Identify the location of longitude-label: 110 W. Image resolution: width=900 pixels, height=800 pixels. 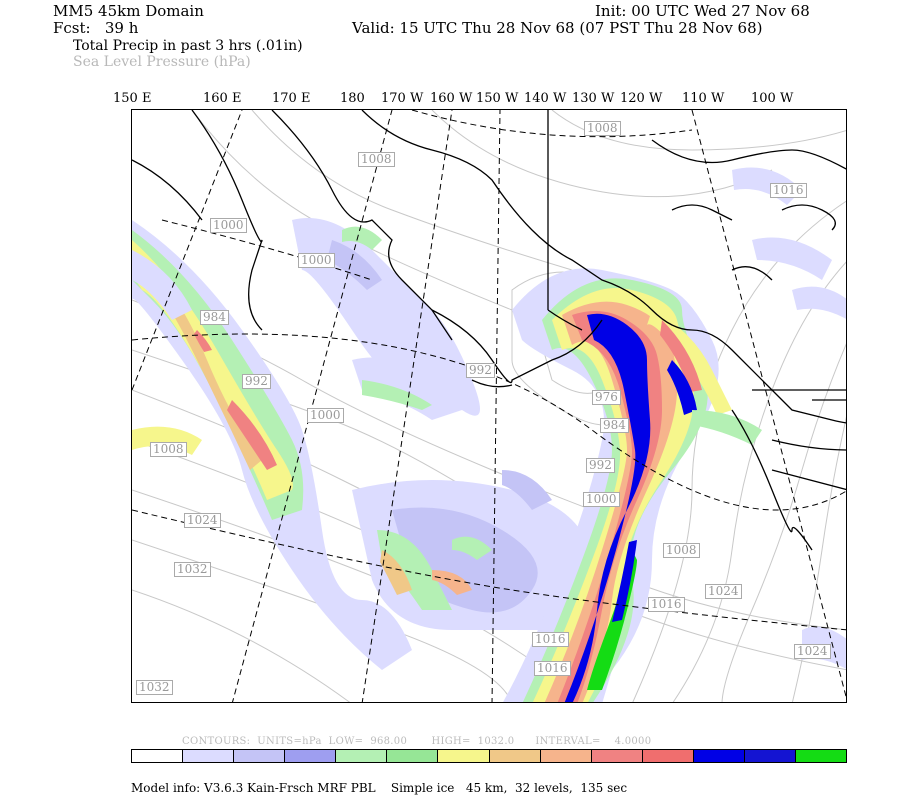
(703, 98).